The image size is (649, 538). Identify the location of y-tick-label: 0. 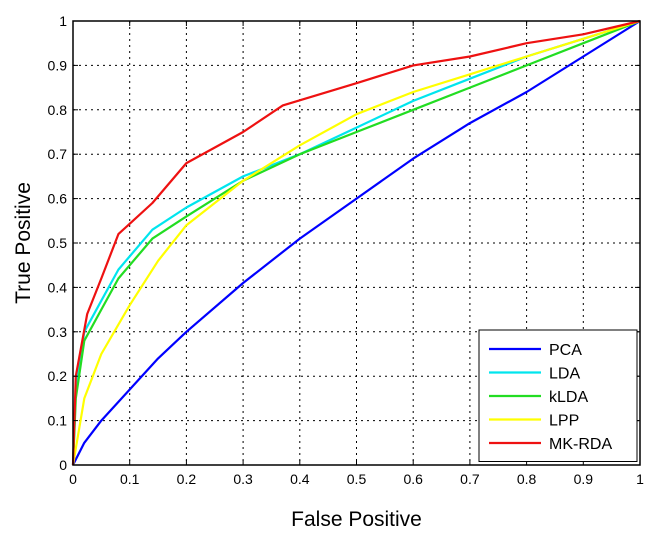
(63, 465).